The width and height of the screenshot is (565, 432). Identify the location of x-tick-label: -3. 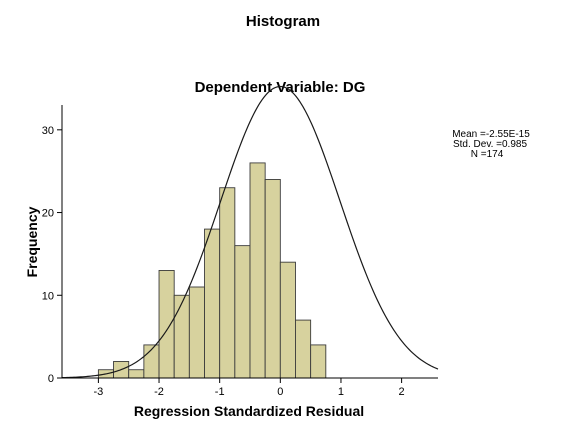
(98, 392).